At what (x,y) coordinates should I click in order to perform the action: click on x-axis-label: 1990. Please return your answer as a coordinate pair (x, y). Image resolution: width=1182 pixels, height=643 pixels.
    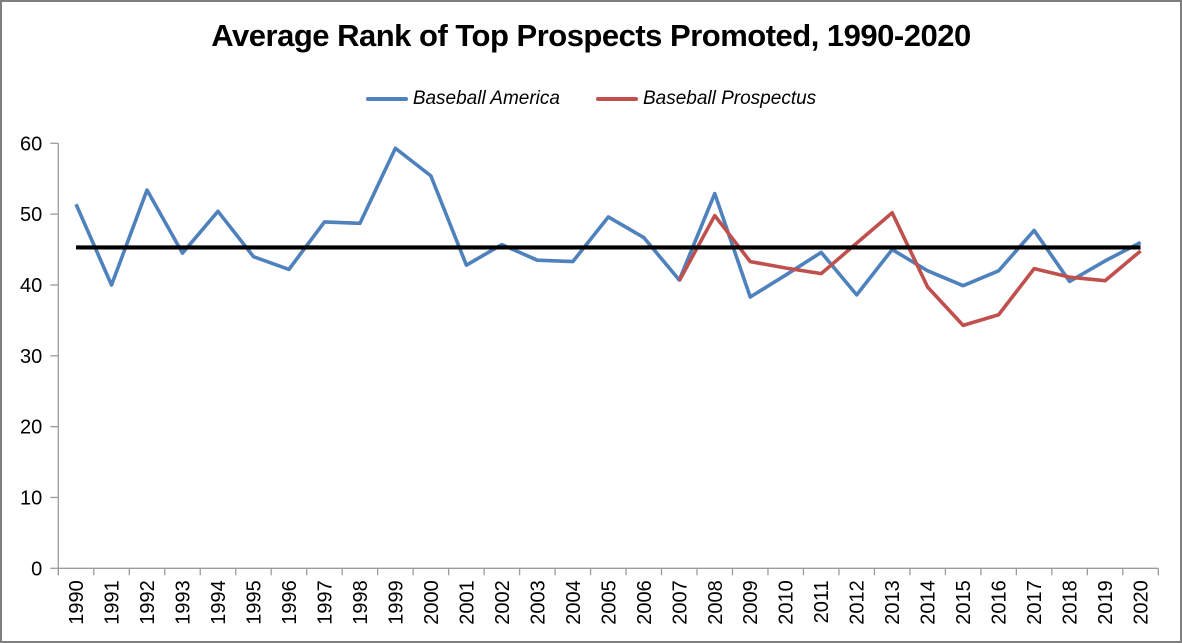
    Looking at the image, I should click on (77, 602).